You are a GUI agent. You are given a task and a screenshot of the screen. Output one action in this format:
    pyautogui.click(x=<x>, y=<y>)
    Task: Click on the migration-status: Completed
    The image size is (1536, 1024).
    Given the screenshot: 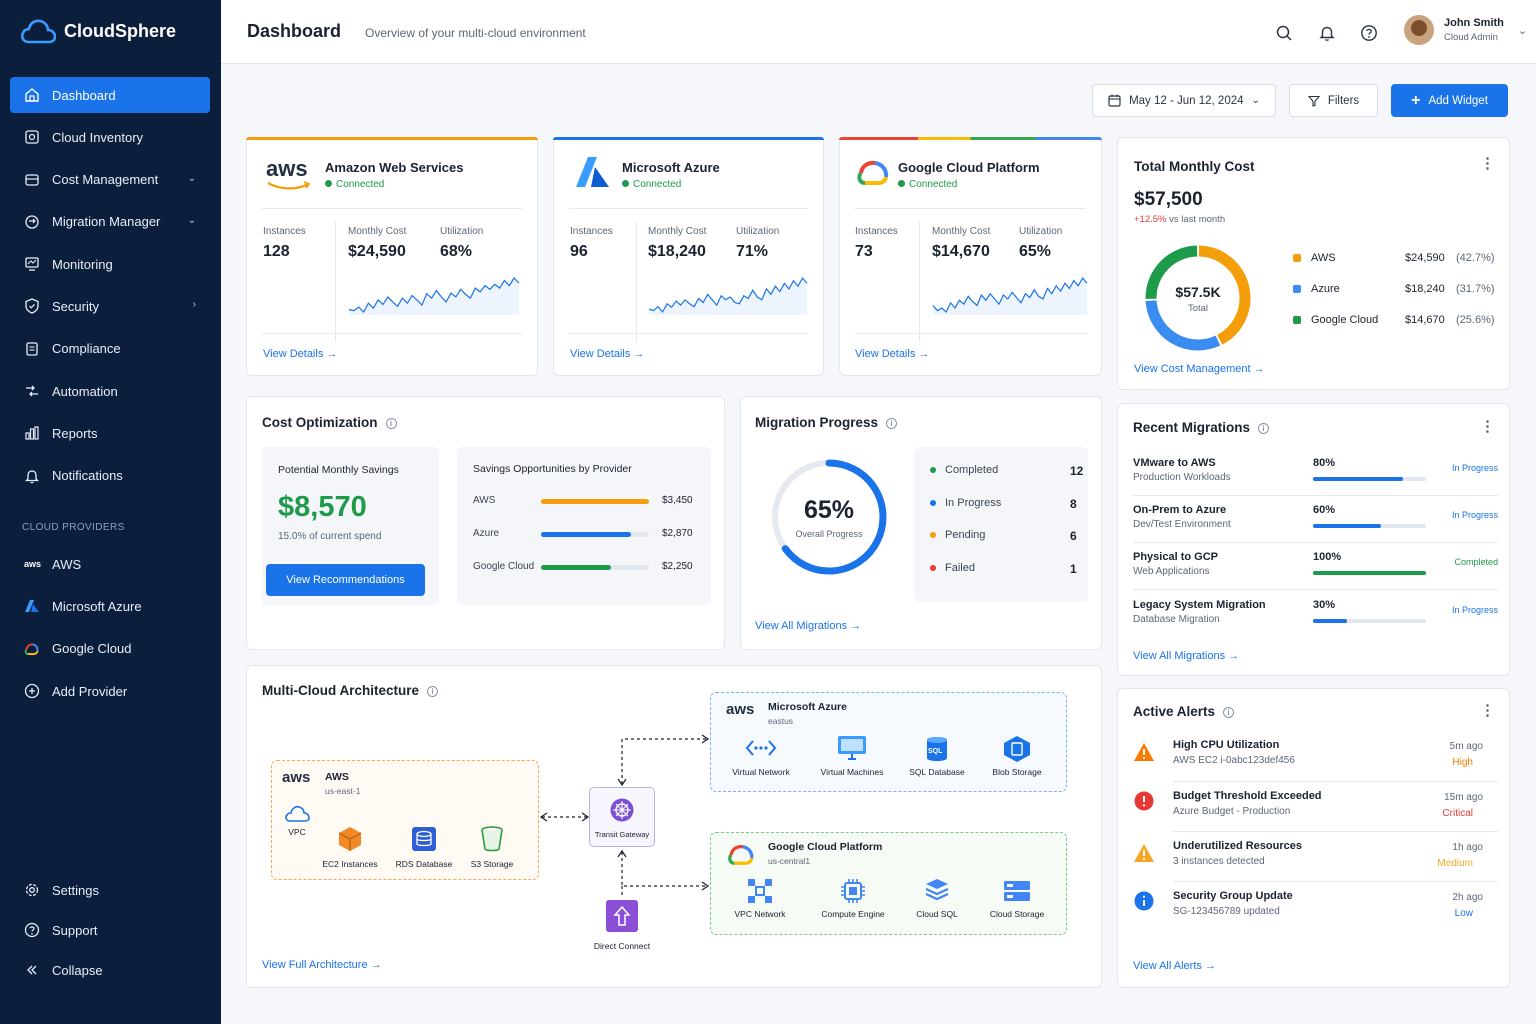 What is the action you would take?
    pyautogui.click(x=1476, y=562)
    